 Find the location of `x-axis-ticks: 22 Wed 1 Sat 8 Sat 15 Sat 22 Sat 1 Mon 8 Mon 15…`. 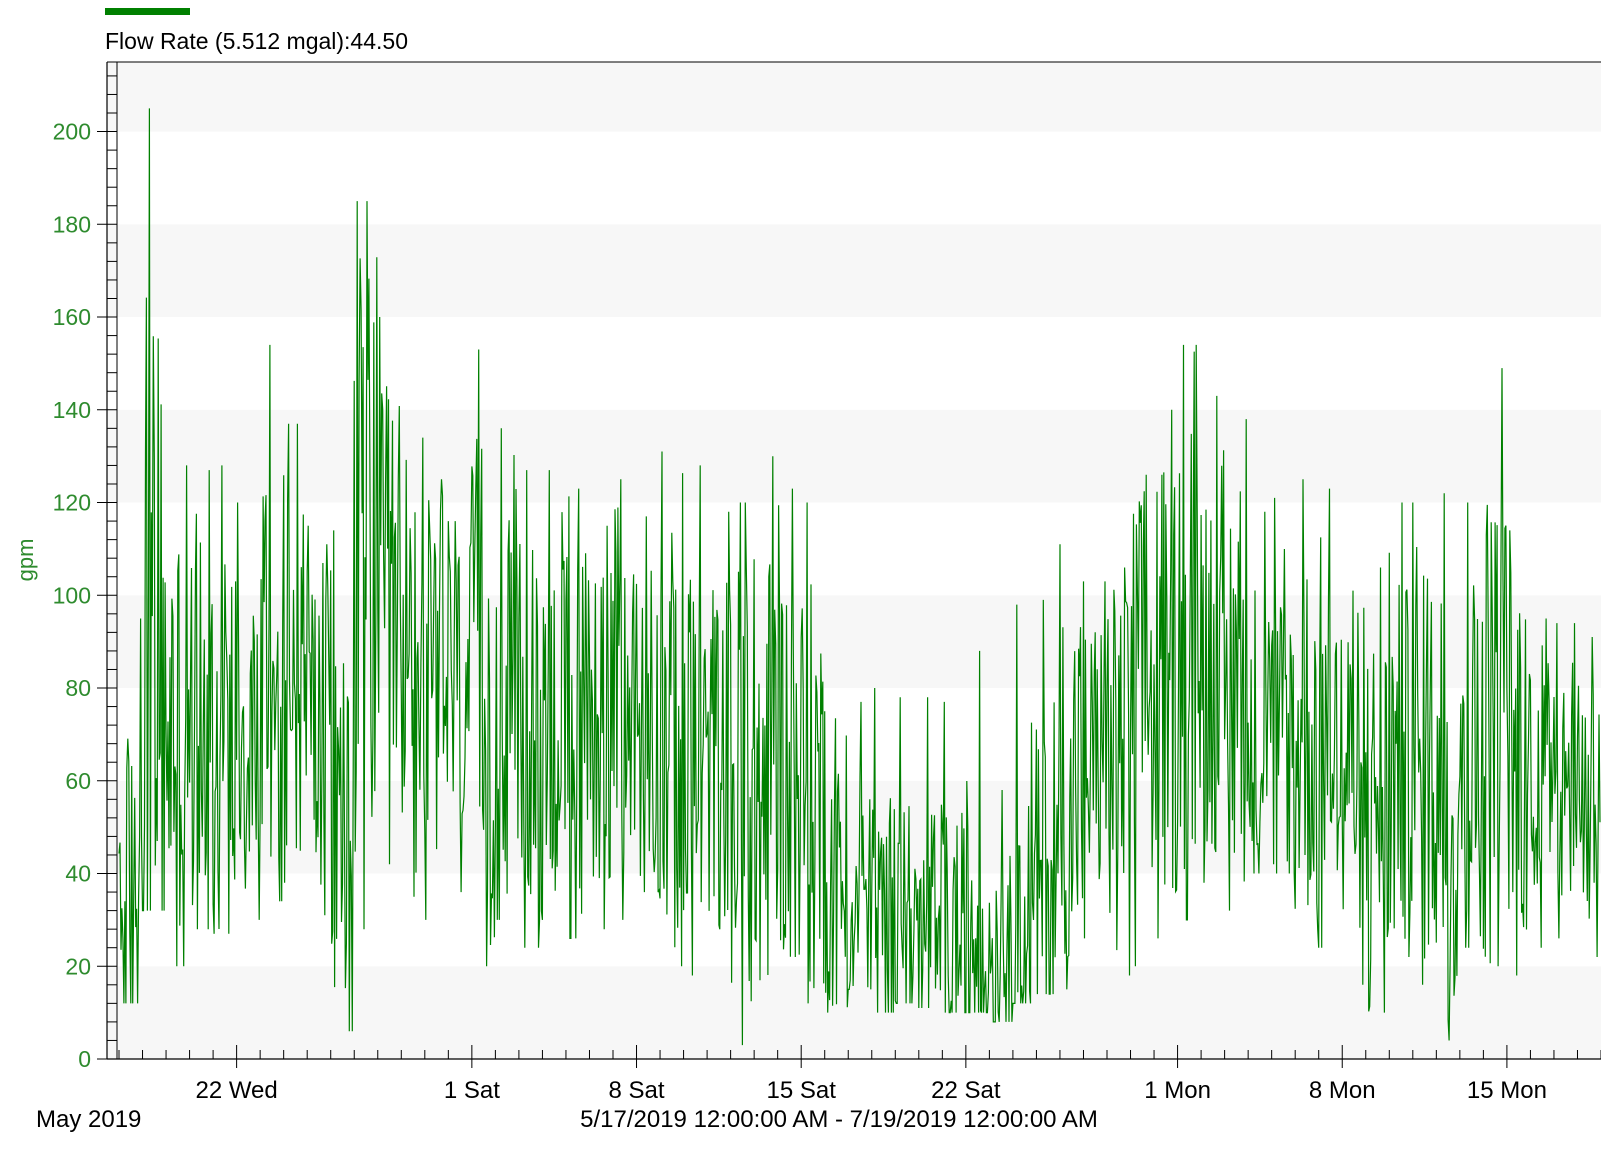

x-axis-ticks: 22 Wed 1 Sat 8 Sat 15 Sat 22 Sat 1 Mon 8 Mon 15… is located at coordinates (859, 1074).